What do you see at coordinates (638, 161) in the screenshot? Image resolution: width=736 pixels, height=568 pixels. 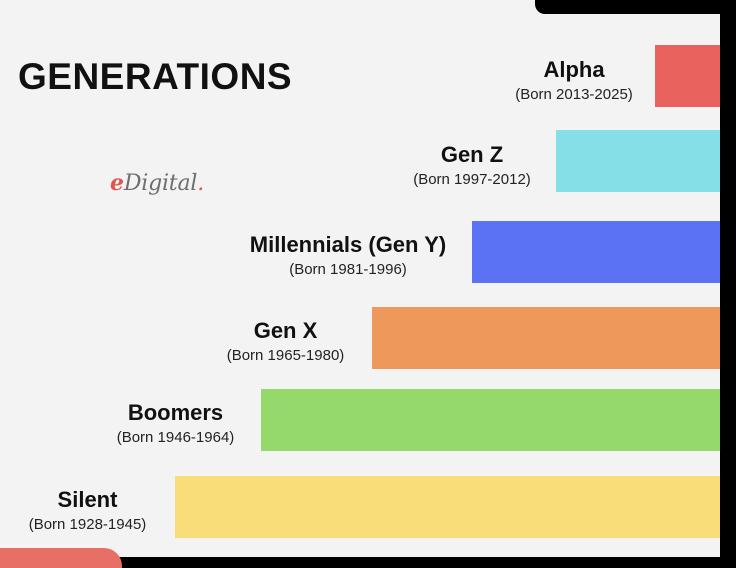 I see `bar-gen-z` at bounding box center [638, 161].